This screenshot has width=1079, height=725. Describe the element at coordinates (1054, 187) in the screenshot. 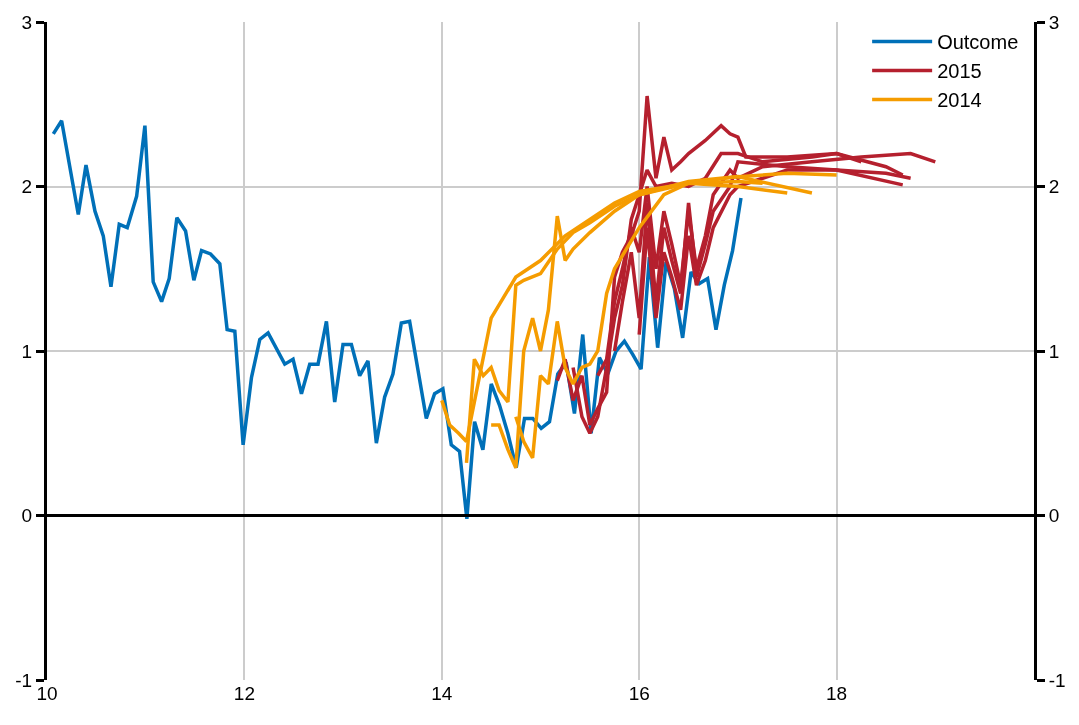

I see `y2-tick-label: 2` at that location.